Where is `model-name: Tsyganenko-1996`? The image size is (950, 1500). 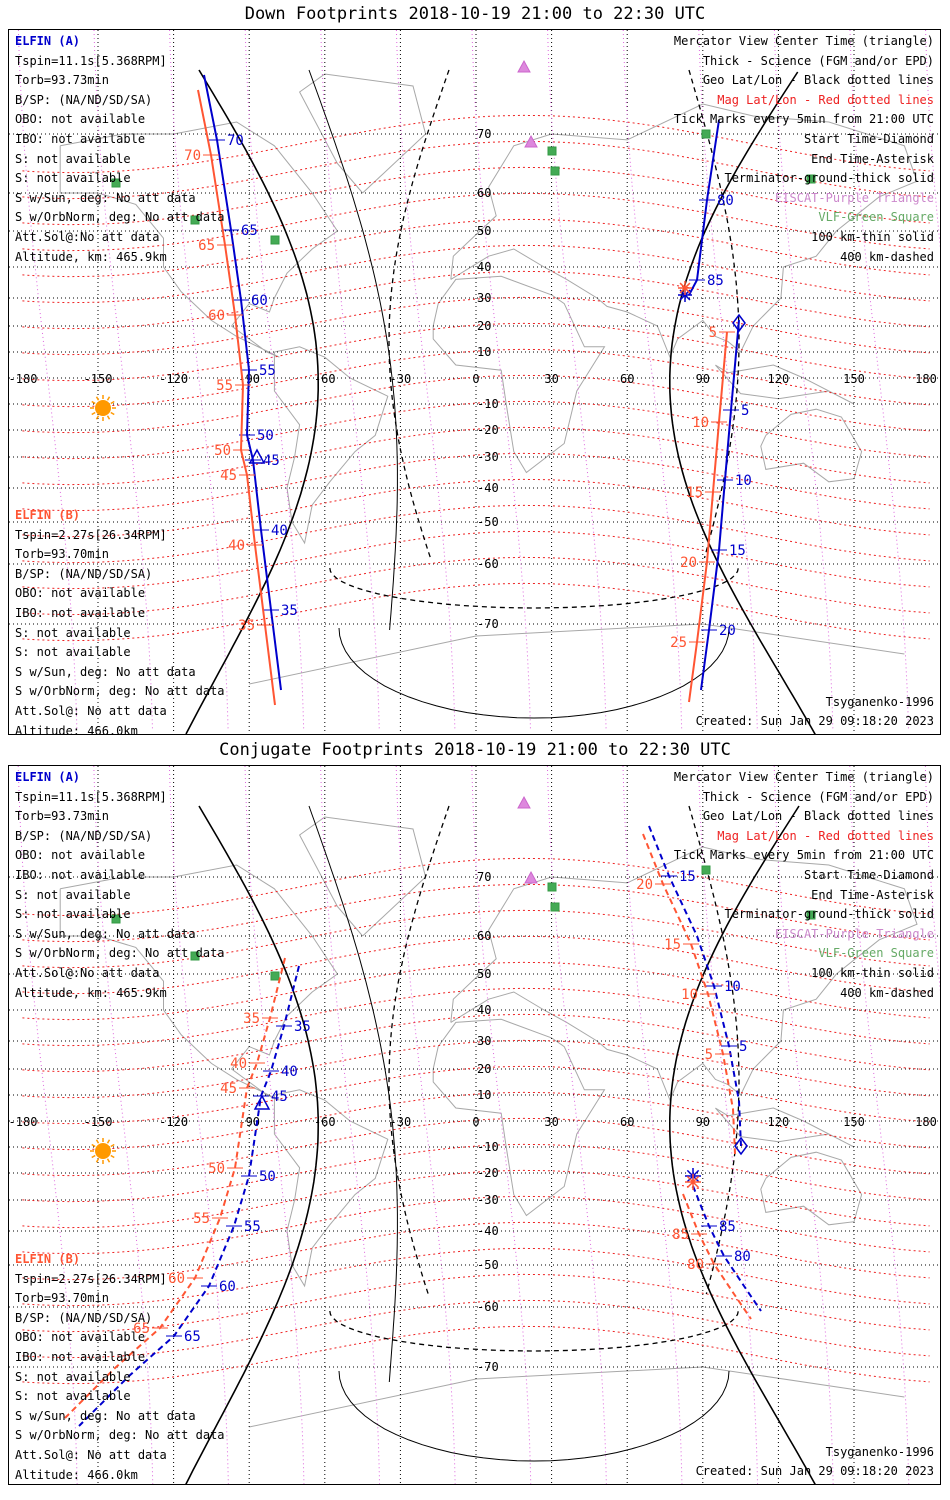
model-name: Tsyganenko-1996 is located at coordinates (879, 1451).